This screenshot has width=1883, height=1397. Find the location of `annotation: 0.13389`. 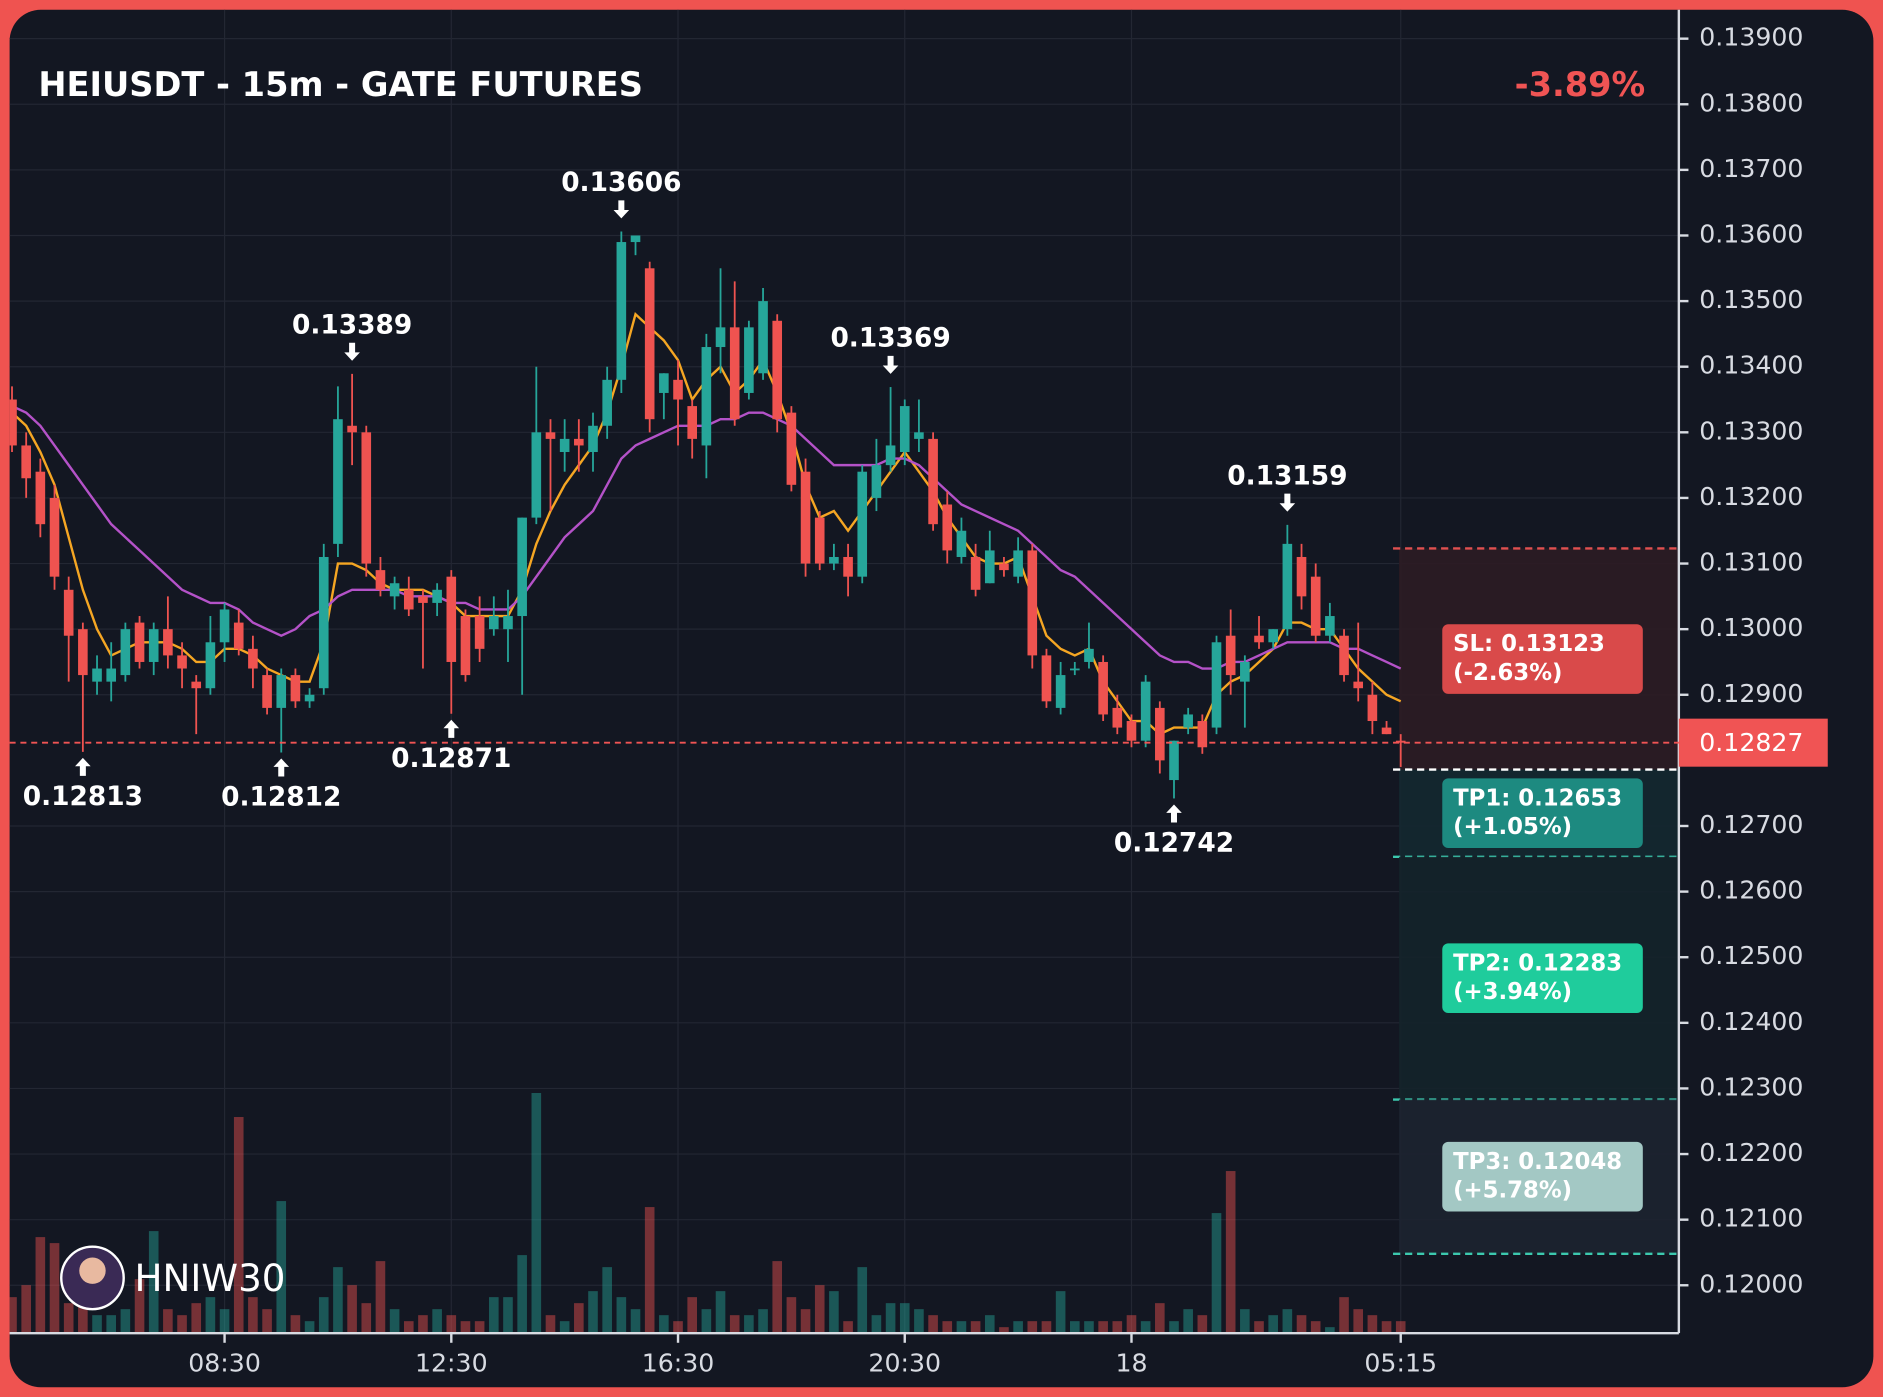

annotation: 0.13389 is located at coordinates (352, 324).